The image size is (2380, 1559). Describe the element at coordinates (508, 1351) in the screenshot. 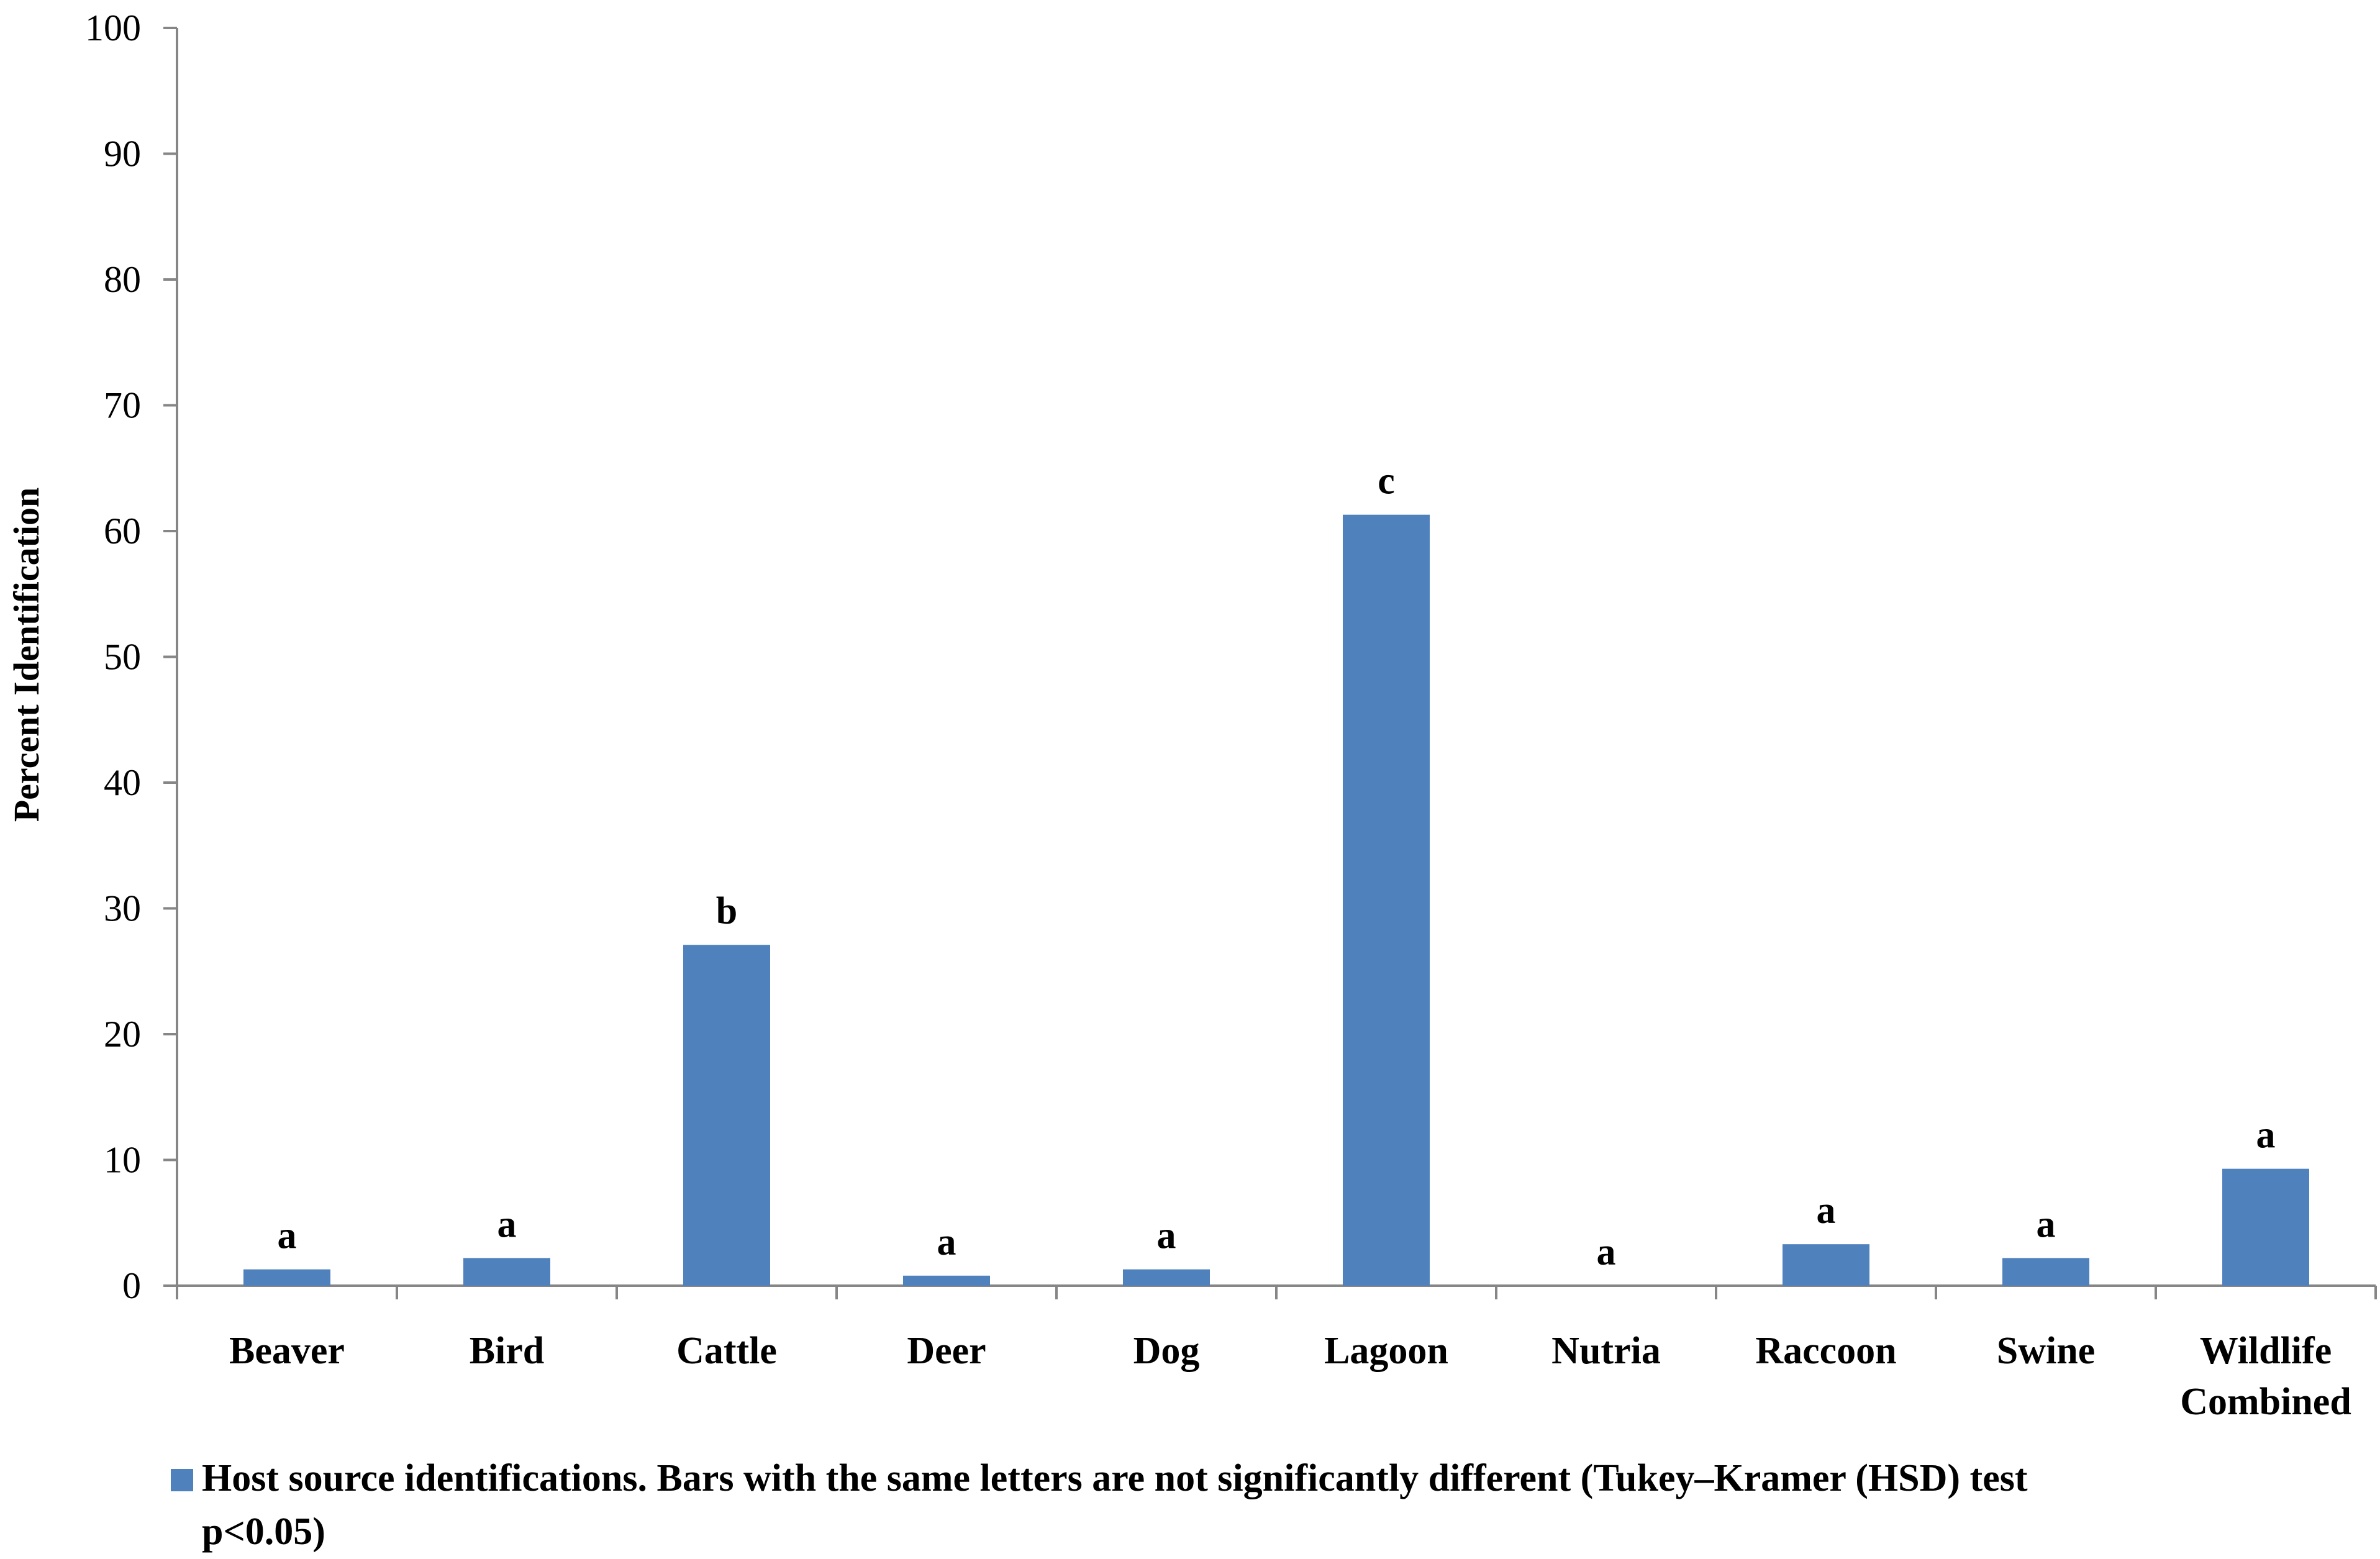

I see `x-tick-label: Bird` at that location.